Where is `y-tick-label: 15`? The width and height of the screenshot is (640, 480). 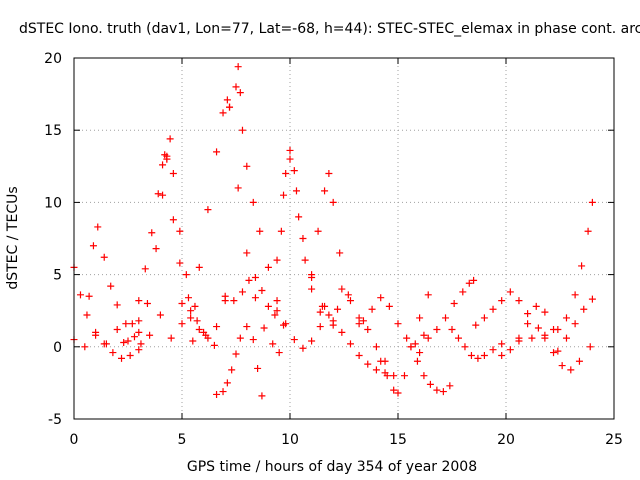
y-tick-label: 15 is located at coordinates (53, 131).